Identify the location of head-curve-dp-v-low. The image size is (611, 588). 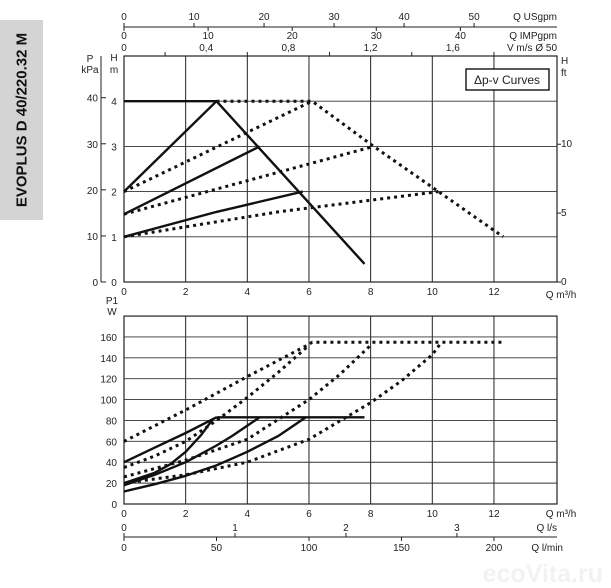
(213, 214).